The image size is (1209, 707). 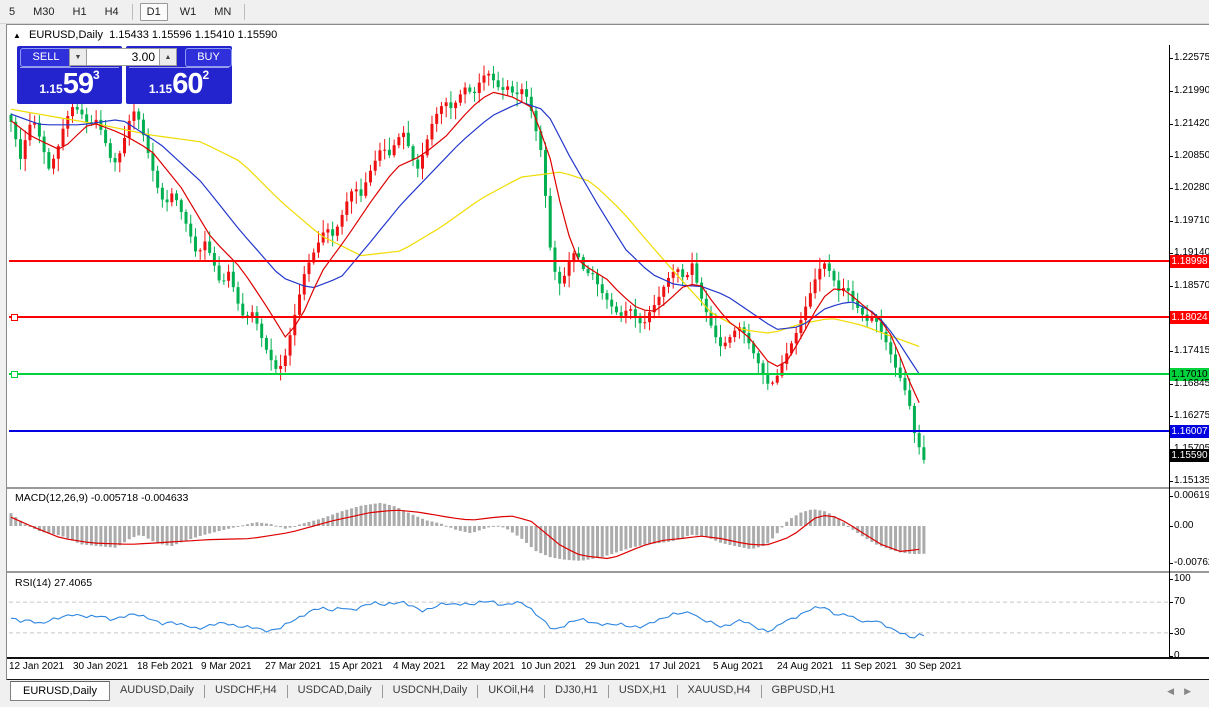 What do you see at coordinates (1184, 525) in the screenshot?
I see `macd-axis-label: 0.00` at bounding box center [1184, 525].